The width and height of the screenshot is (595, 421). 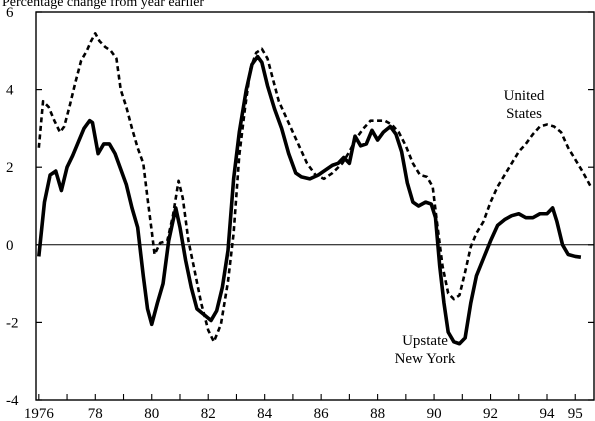 What do you see at coordinates (103, 5) in the screenshot?
I see `chart-subtitle: Percentage change from year earlier` at bounding box center [103, 5].